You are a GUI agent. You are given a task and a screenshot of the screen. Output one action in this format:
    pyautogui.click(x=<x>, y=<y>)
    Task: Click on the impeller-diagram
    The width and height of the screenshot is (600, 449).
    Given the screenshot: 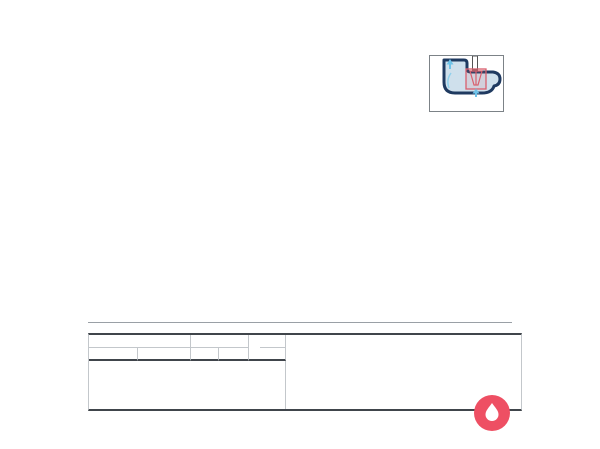 What is the action you would take?
    pyautogui.click(x=472, y=76)
    